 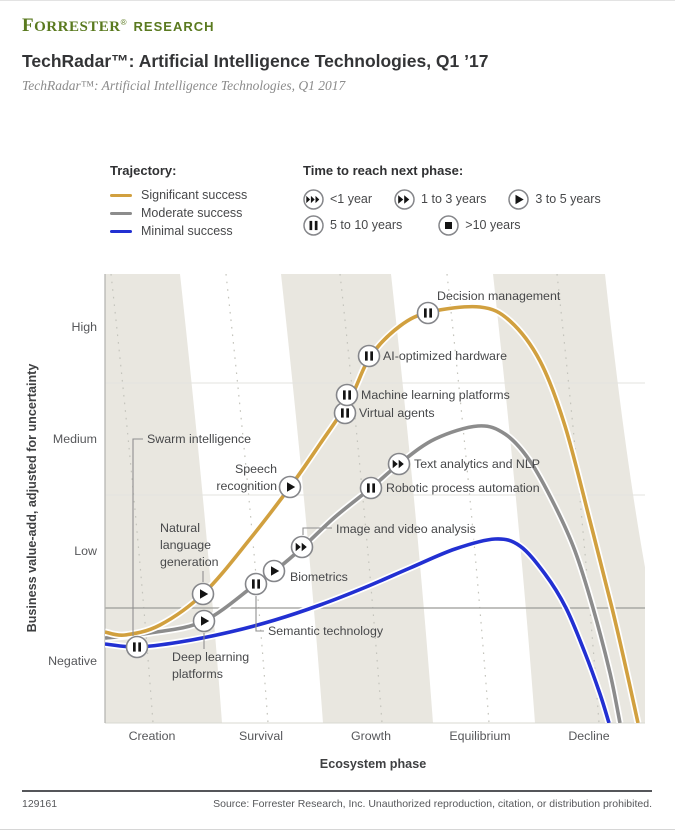 I want to click on tech-ai-optimized-hardware-label: AI-optimized hardware, so click(x=445, y=356).